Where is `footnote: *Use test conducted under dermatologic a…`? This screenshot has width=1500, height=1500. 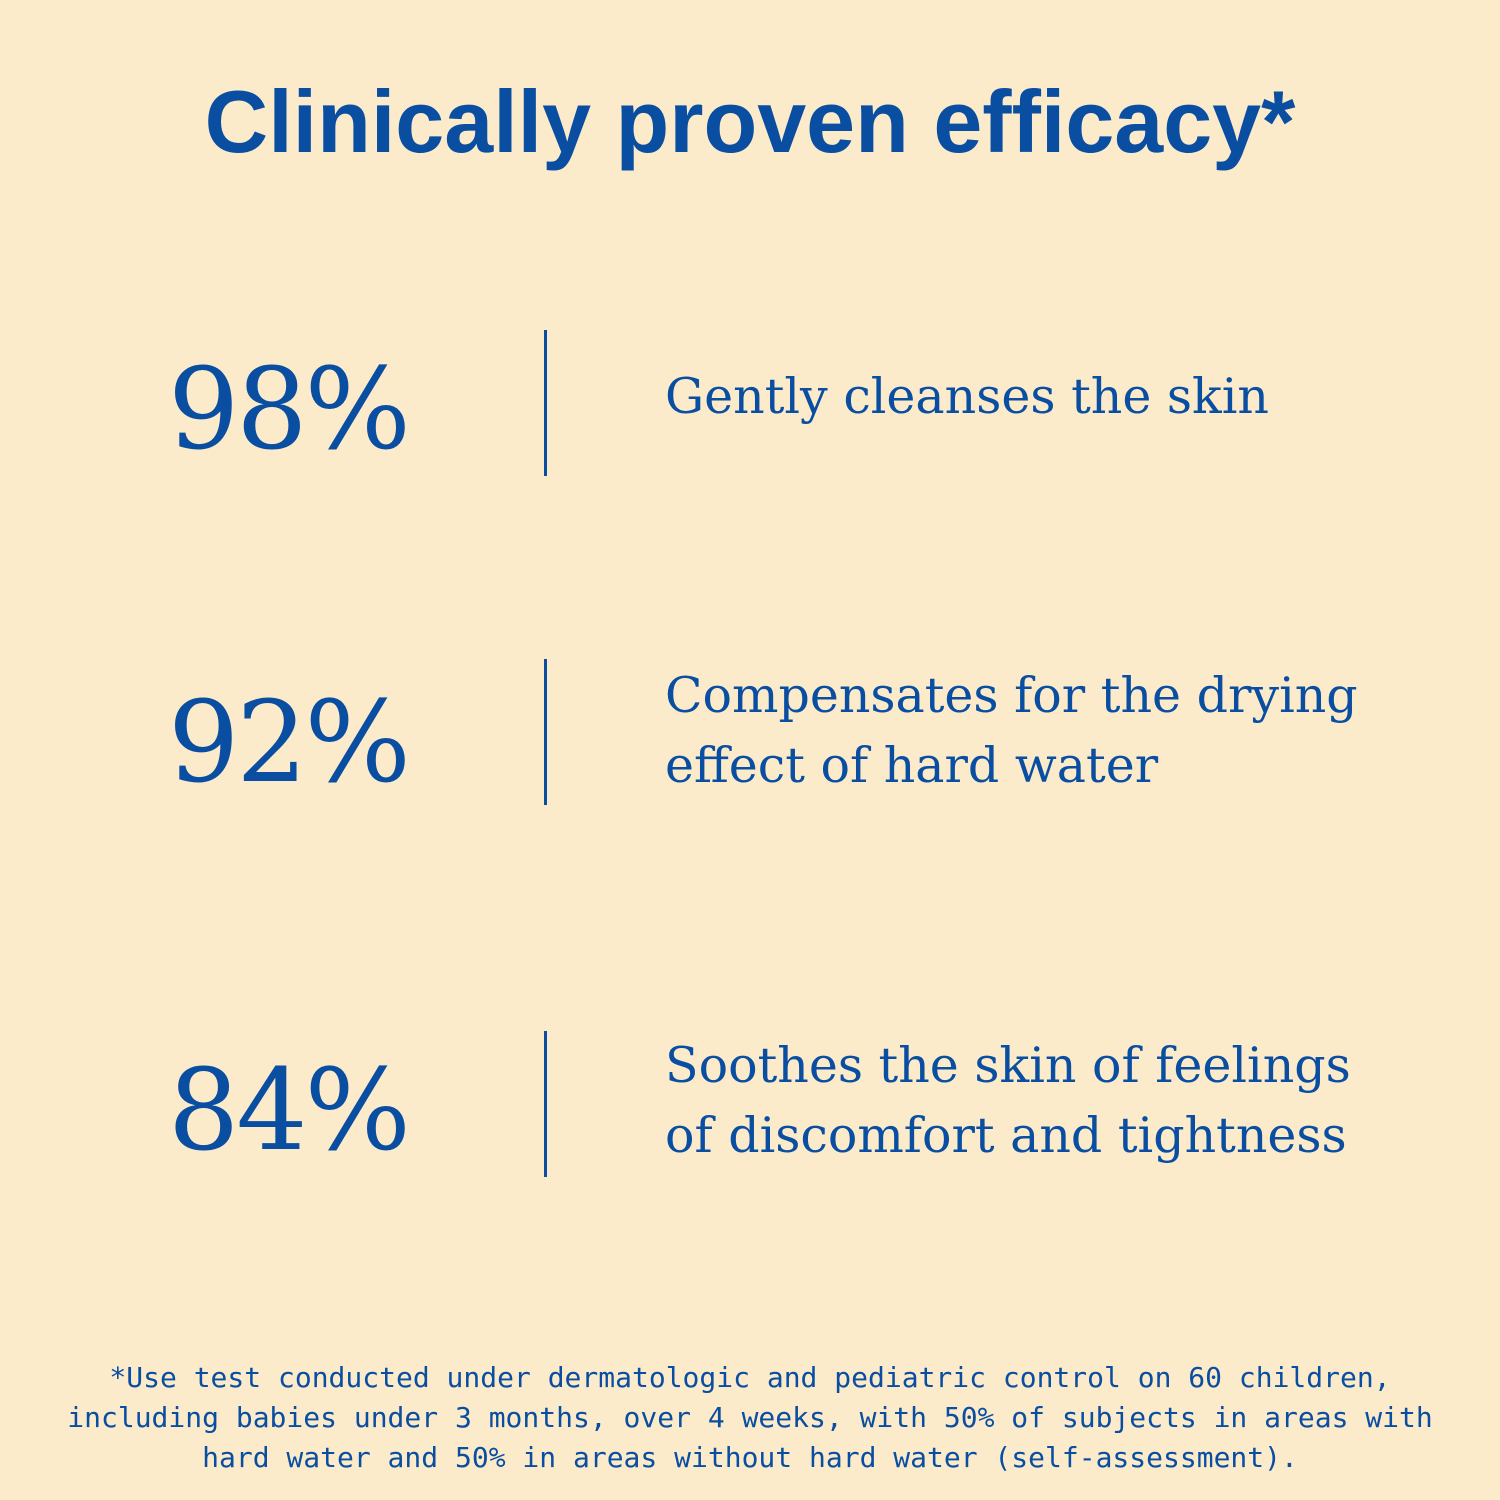
footnote: *Use test conducted under dermatologic a… is located at coordinates (750, 1418).